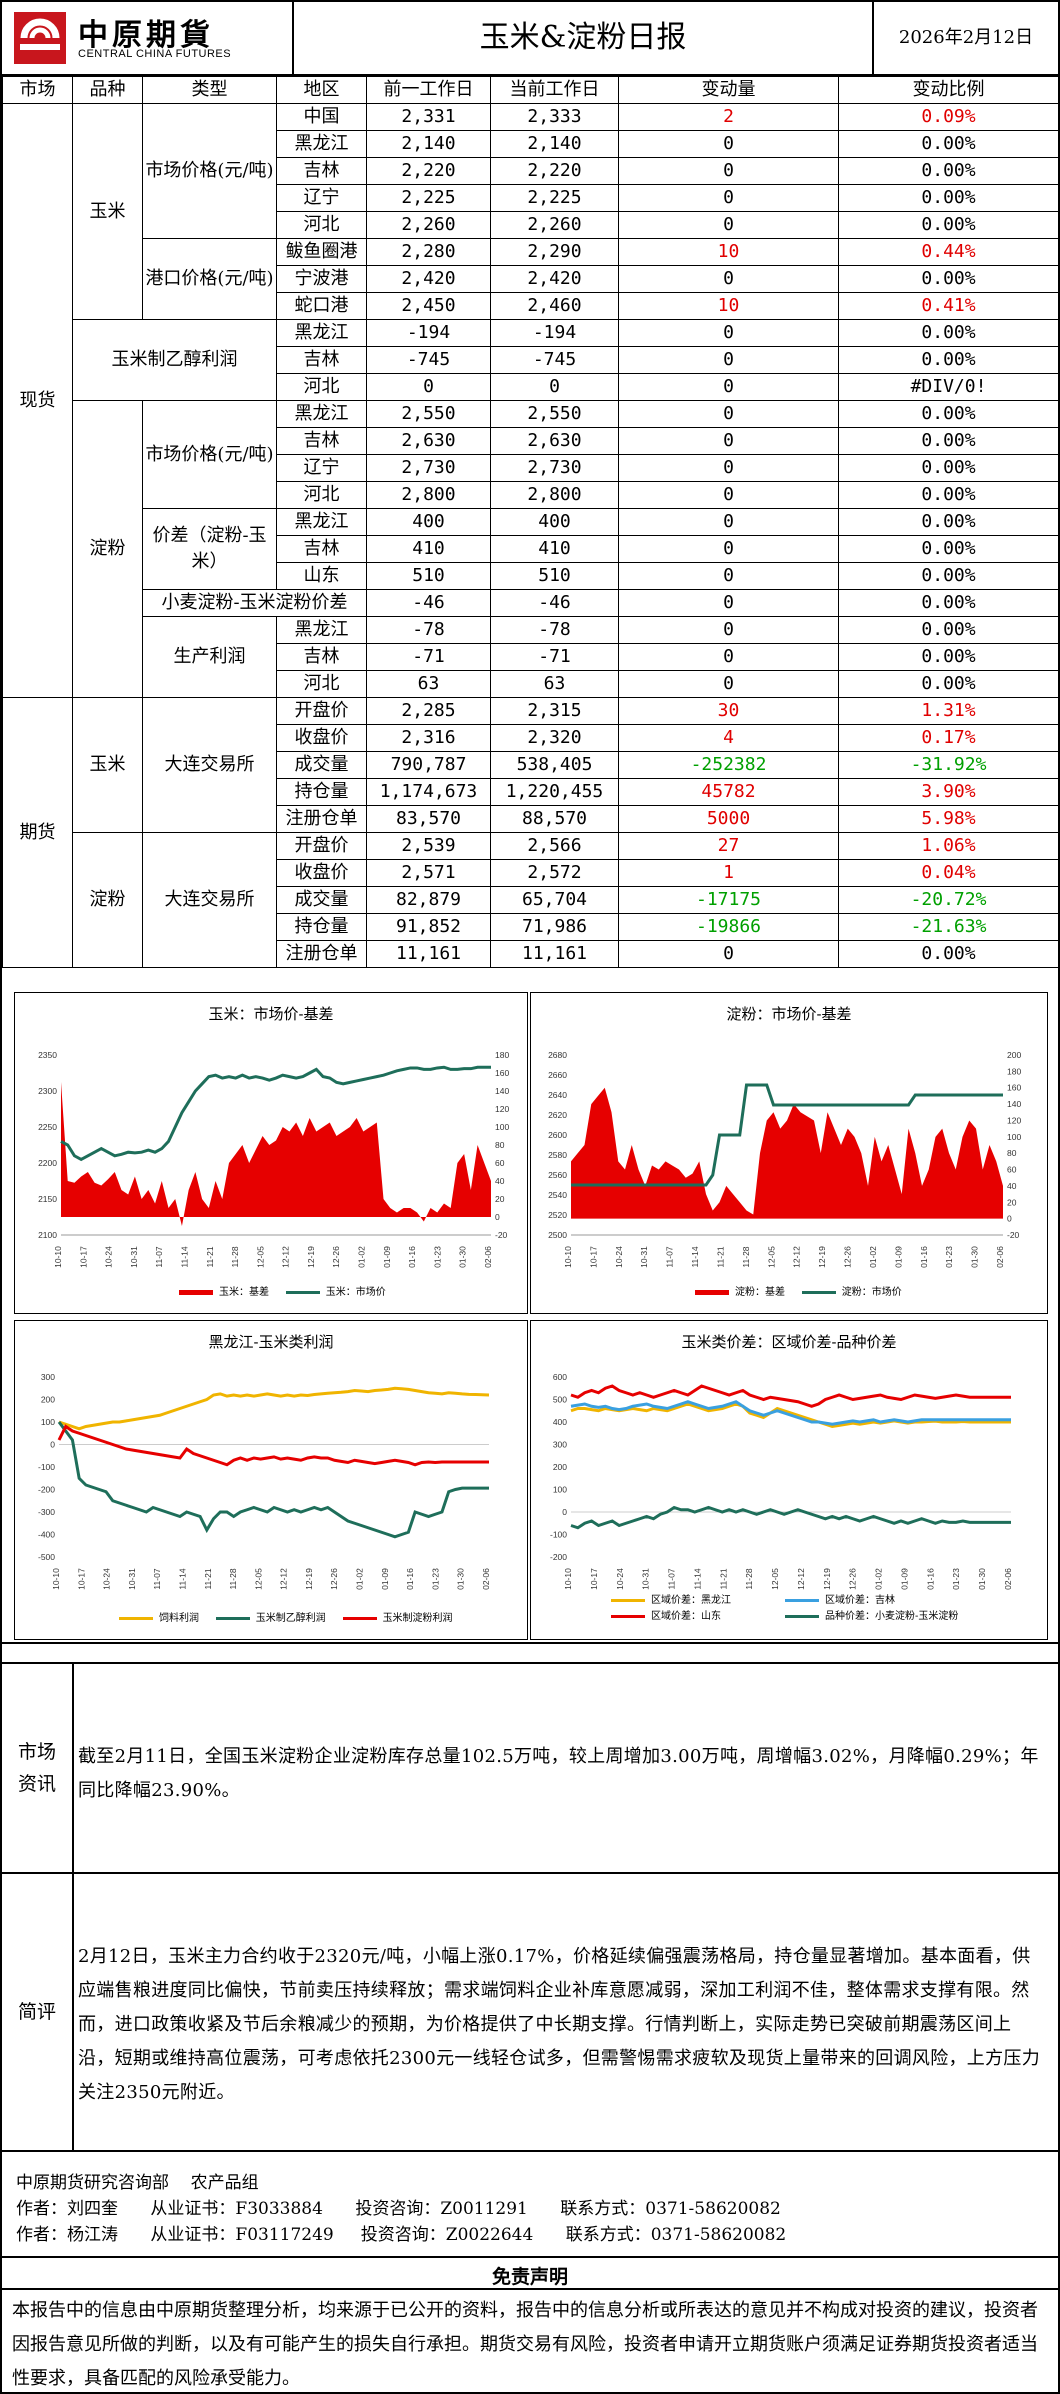  Describe the element at coordinates (557, 1115) in the screenshot. I see `y-left-tick: 2620` at that location.